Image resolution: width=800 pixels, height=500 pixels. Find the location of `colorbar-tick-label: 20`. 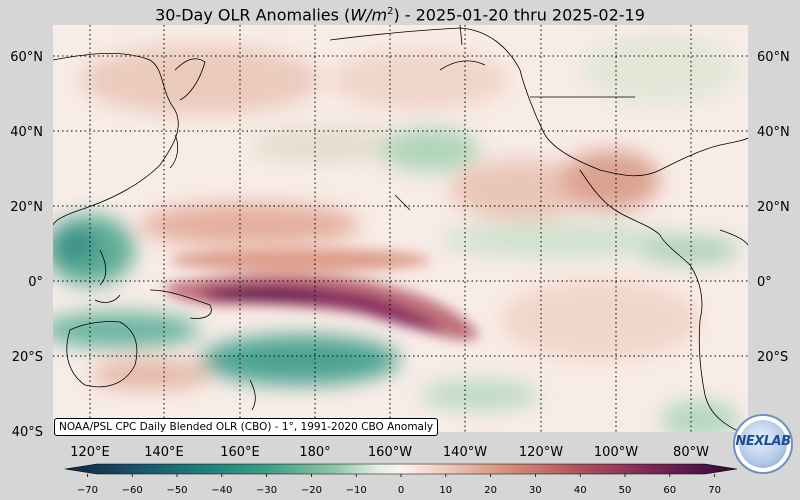

colorbar-tick-label: 20 is located at coordinates (490, 490).